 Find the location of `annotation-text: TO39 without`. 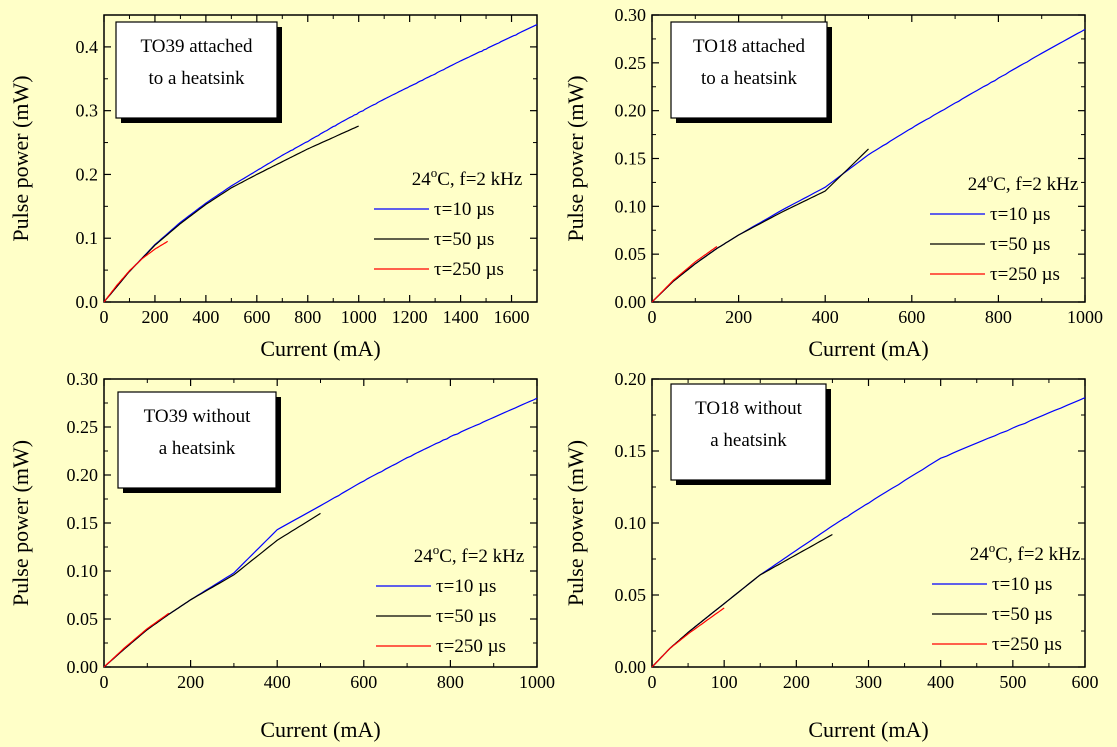

annotation-text: TO39 without is located at coordinates (198, 416).